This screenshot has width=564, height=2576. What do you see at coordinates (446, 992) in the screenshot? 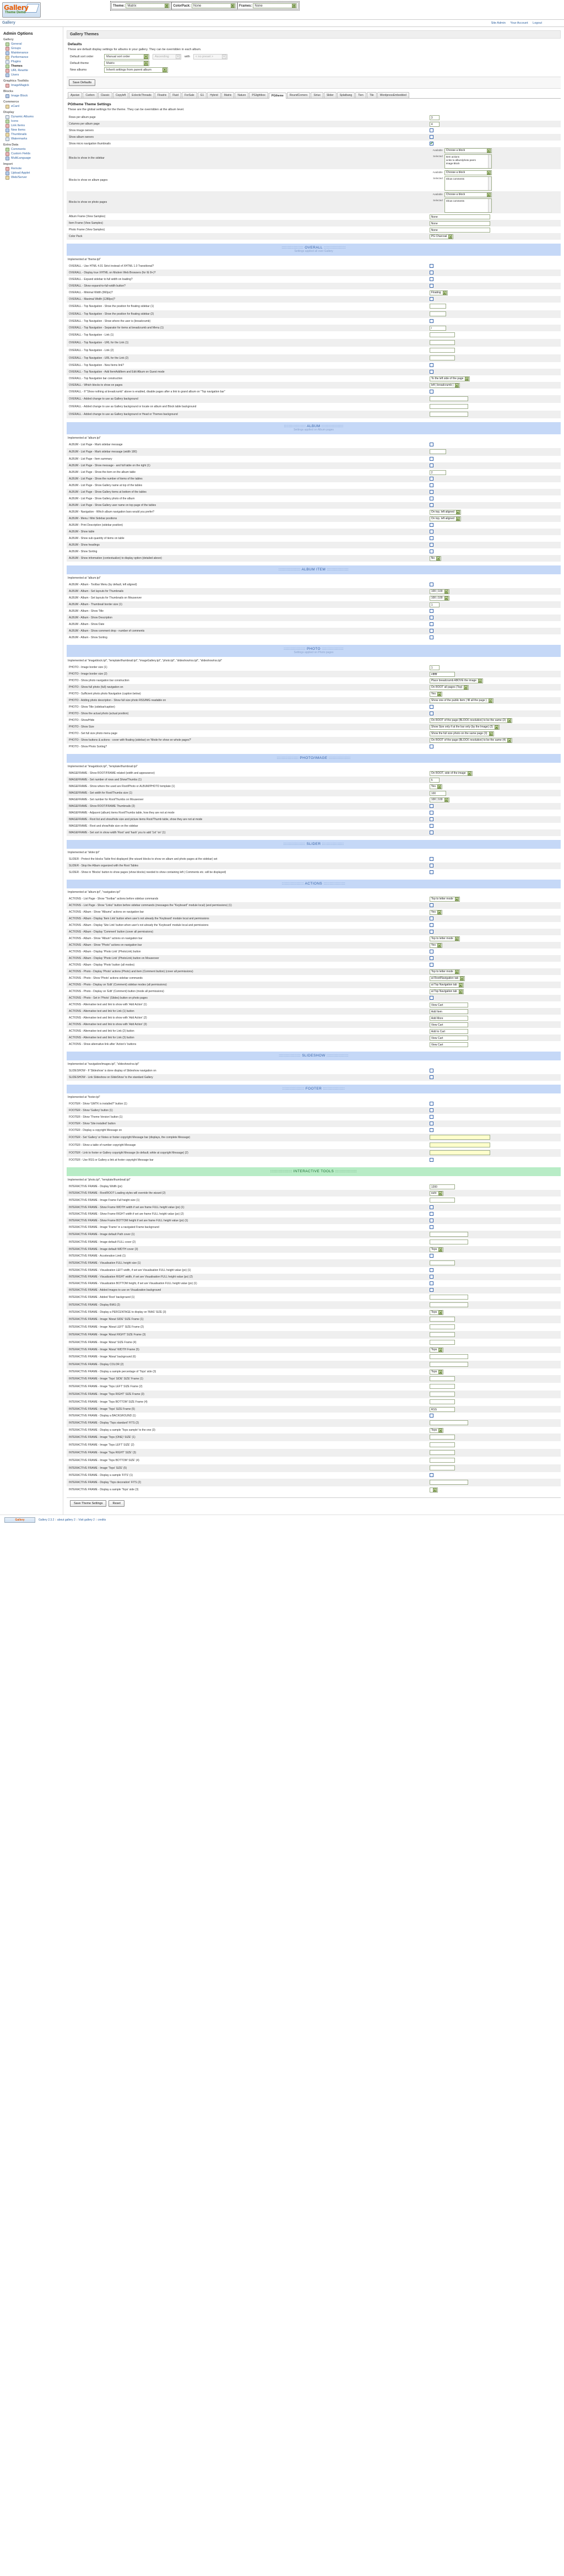
I see `dropdown-select: at Top Navigation tab ▾` at bounding box center [446, 992].